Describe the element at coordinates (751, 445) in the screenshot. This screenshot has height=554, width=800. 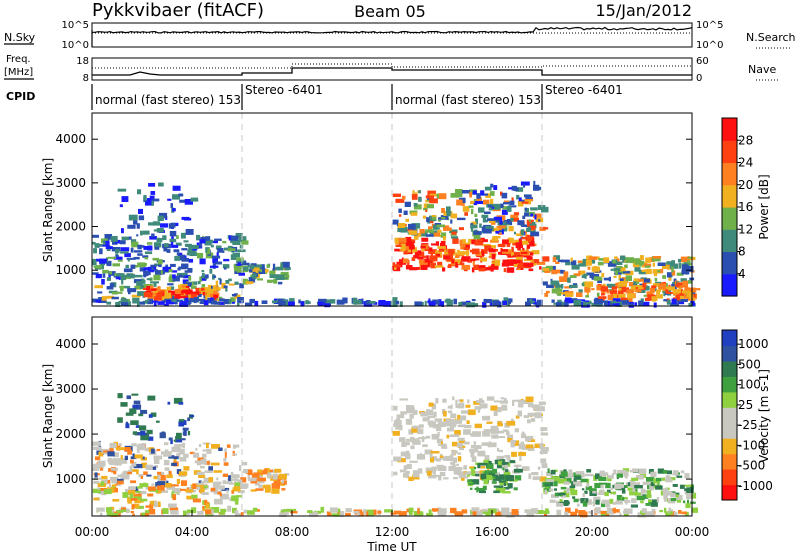
I see `colorbar-tick-label: -100` at that location.